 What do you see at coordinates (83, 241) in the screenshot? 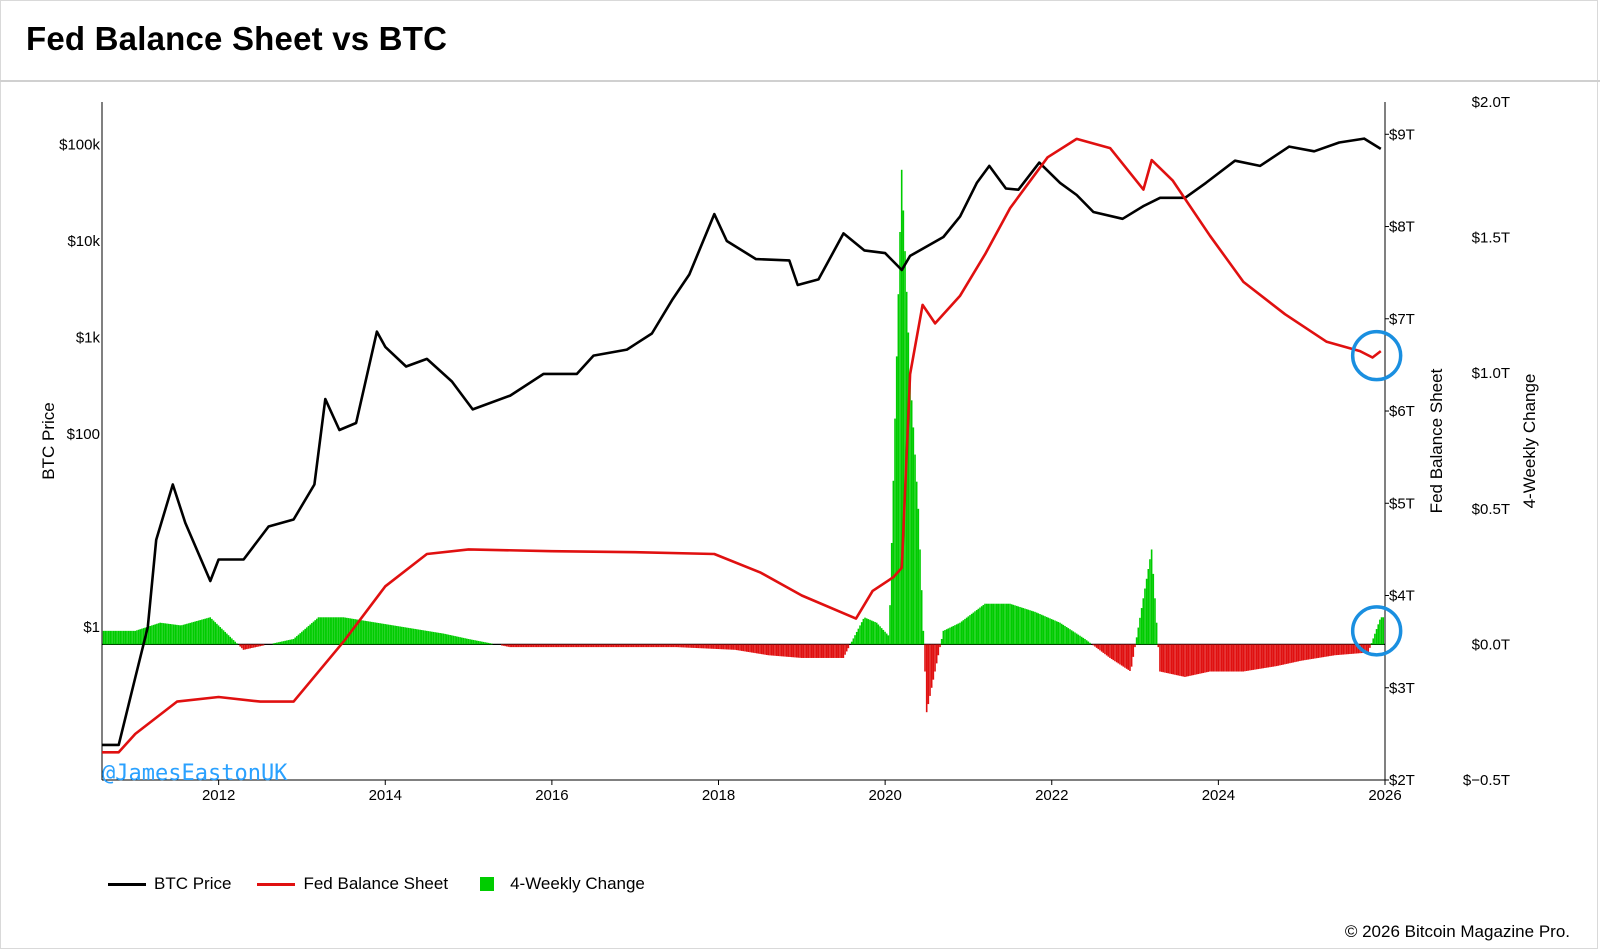
I see `btc-tick-label: $10k` at bounding box center [83, 241].